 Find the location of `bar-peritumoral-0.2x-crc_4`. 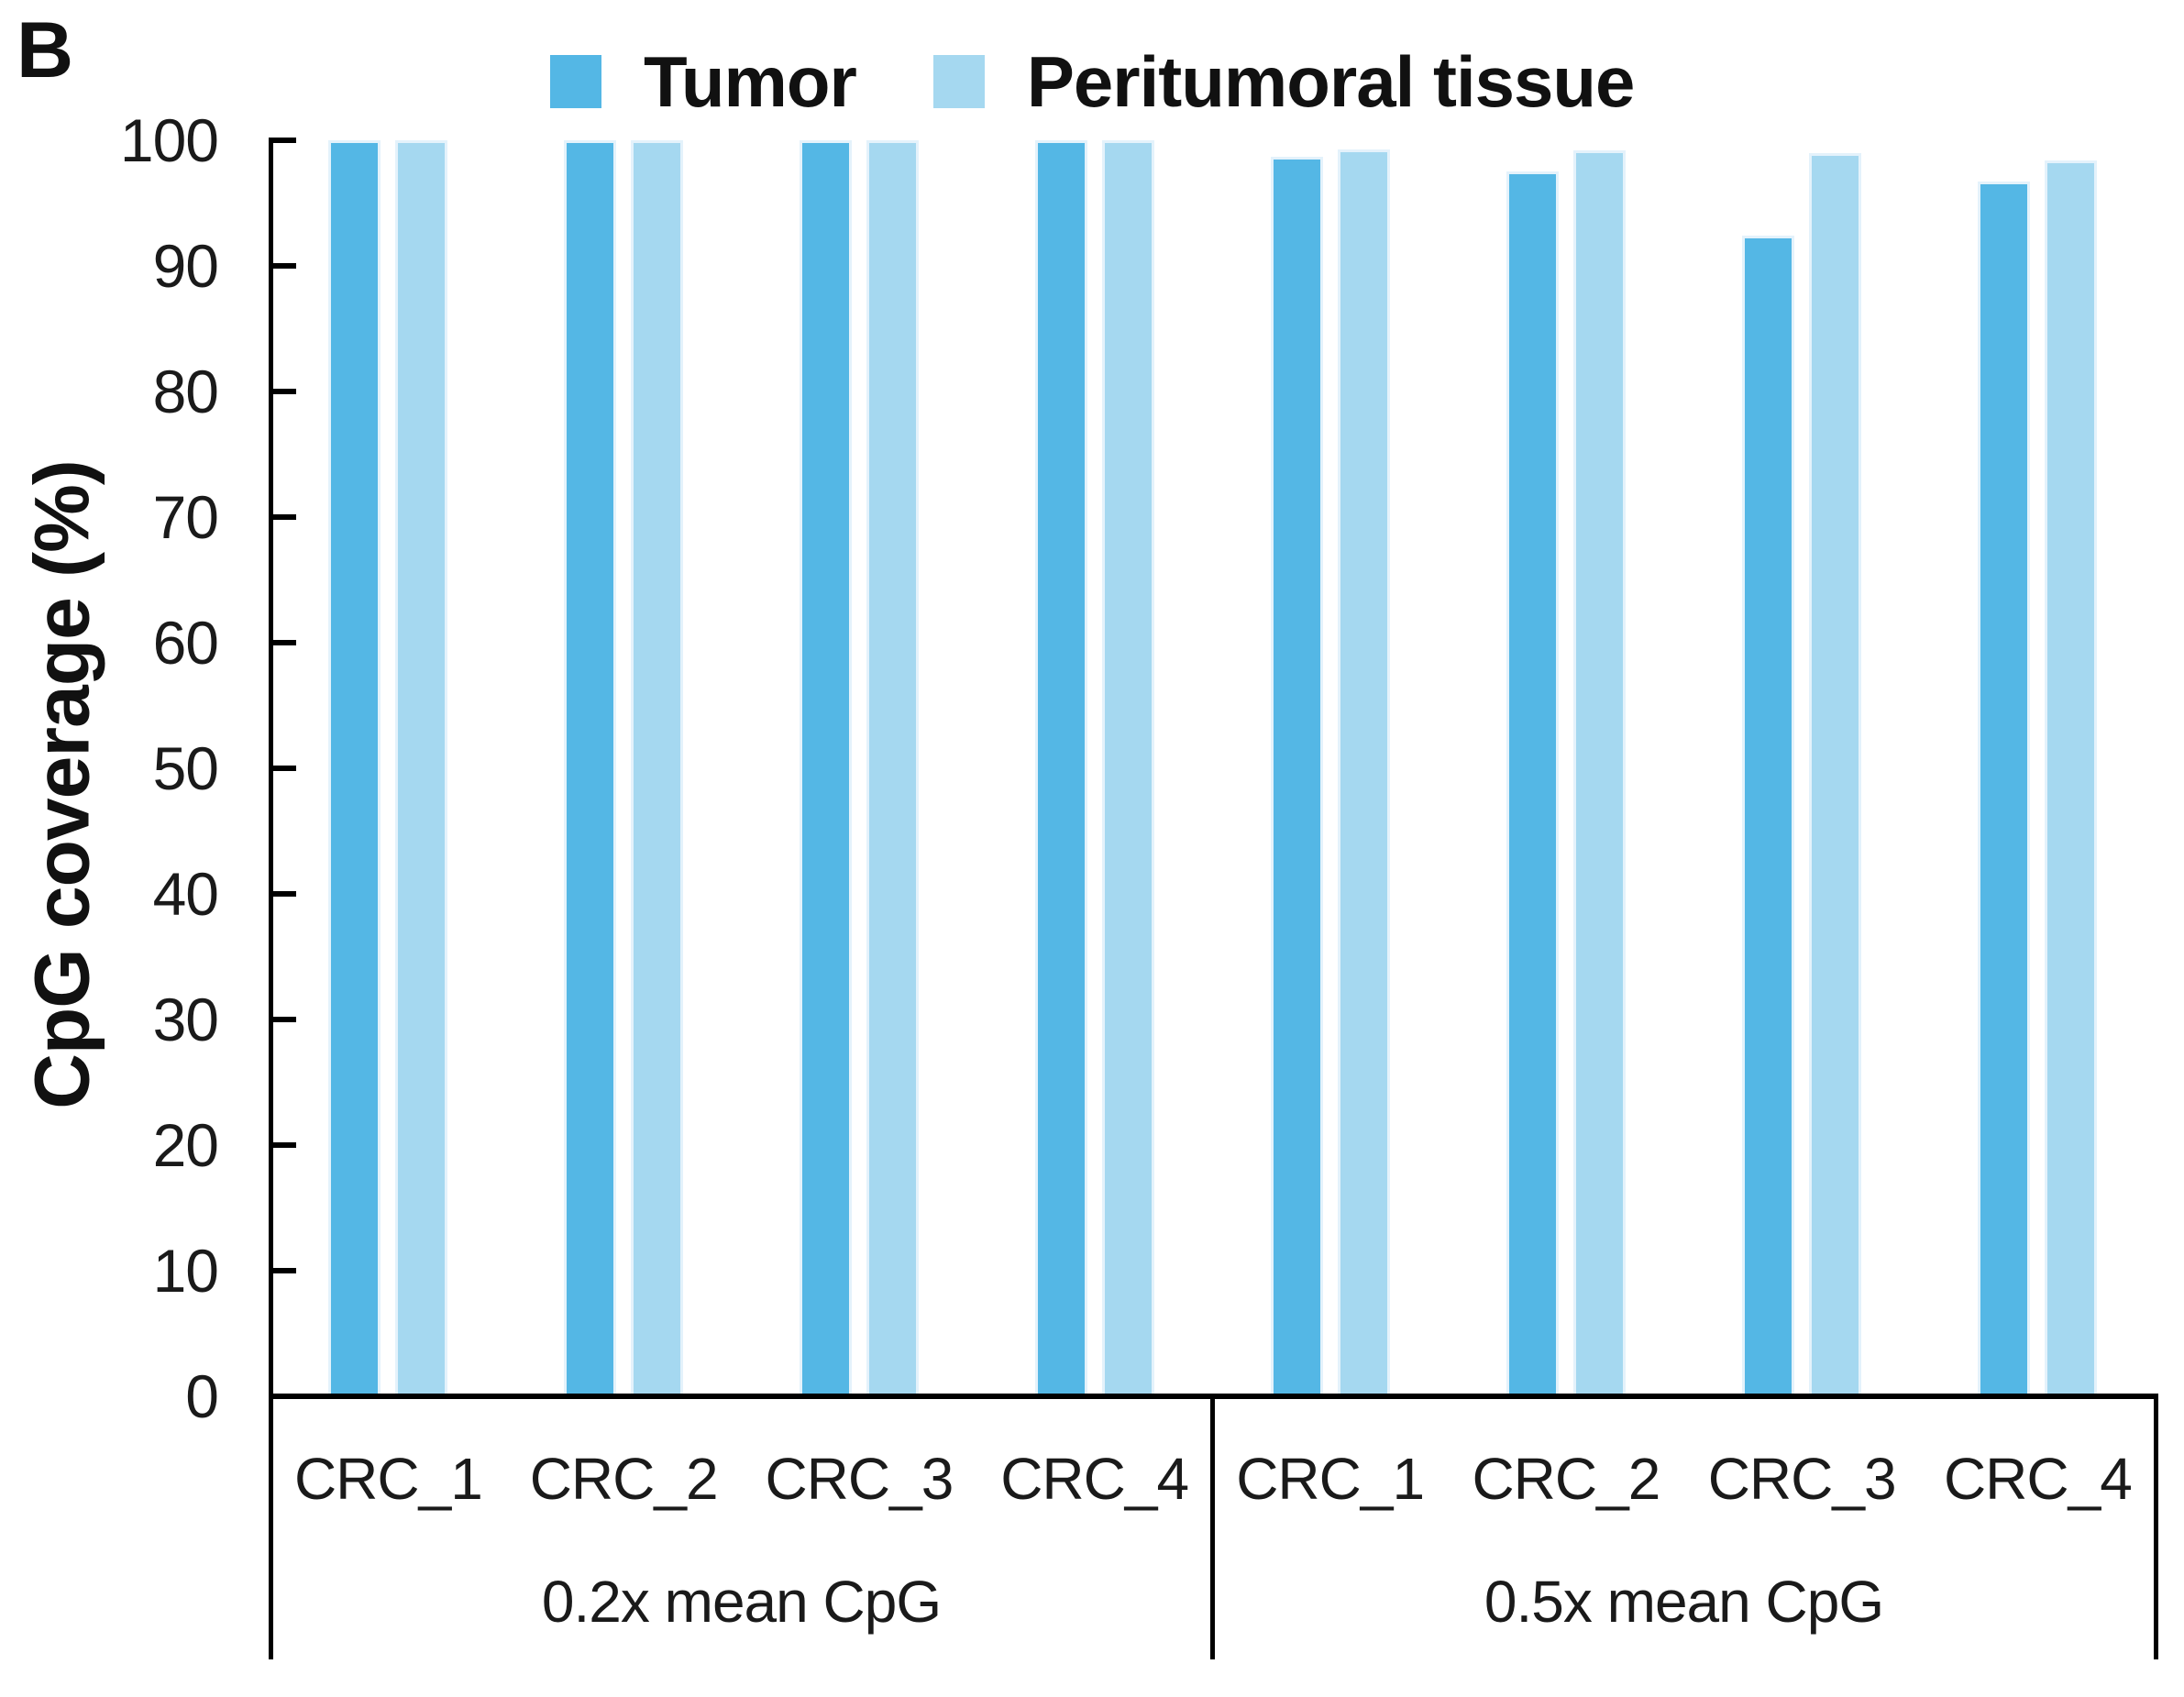

bar-peritumoral-0.2x-crc_4 is located at coordinates (1127, 768).